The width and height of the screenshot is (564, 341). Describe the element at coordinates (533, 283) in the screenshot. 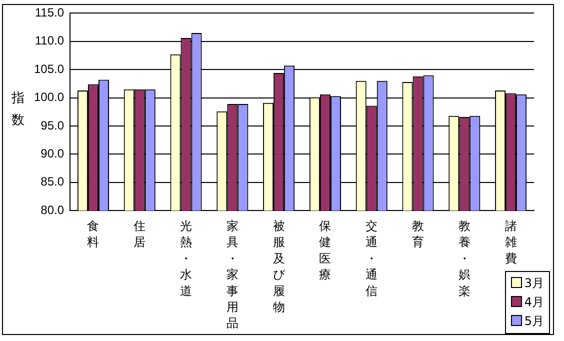

I see `legend-label: 3月` at that location.